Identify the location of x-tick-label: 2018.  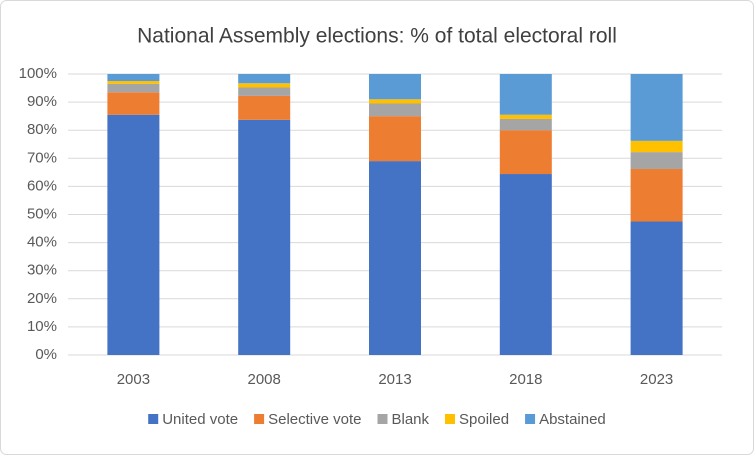
(525, 379).